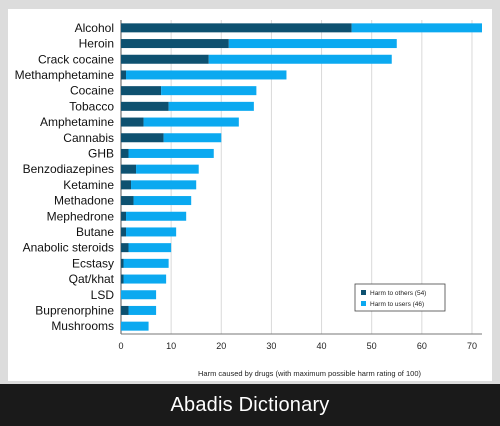  What do you see at coordinates (171, 346) in the screenshot?
I see `x-tick-label: 10` at bounding box center [171, 346].